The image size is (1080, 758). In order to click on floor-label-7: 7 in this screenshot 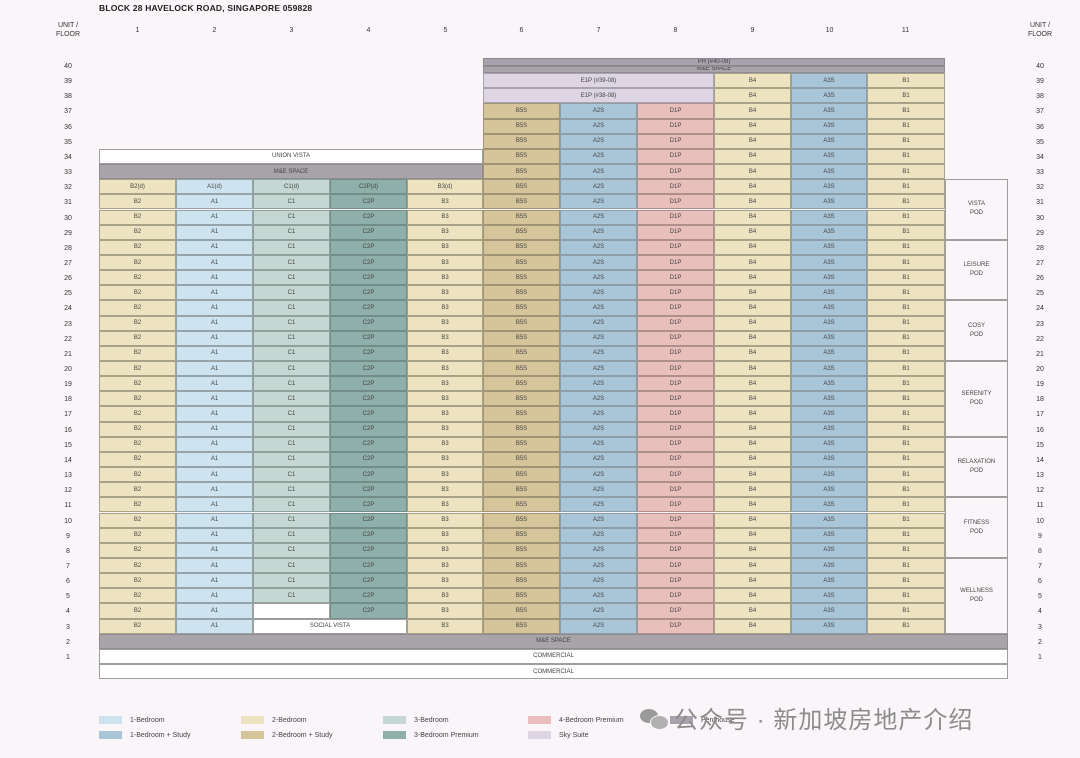, I will do `click(1040, 566)`.